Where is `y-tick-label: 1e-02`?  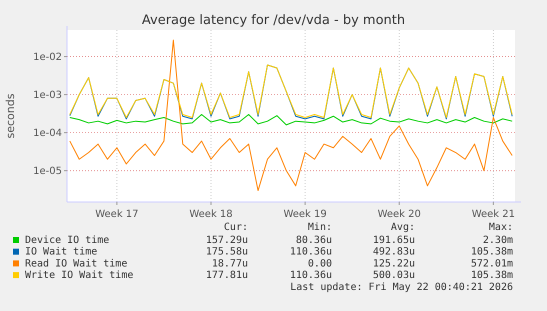
y-tick-label: 1e-02 is located at coordinates (47, 58).